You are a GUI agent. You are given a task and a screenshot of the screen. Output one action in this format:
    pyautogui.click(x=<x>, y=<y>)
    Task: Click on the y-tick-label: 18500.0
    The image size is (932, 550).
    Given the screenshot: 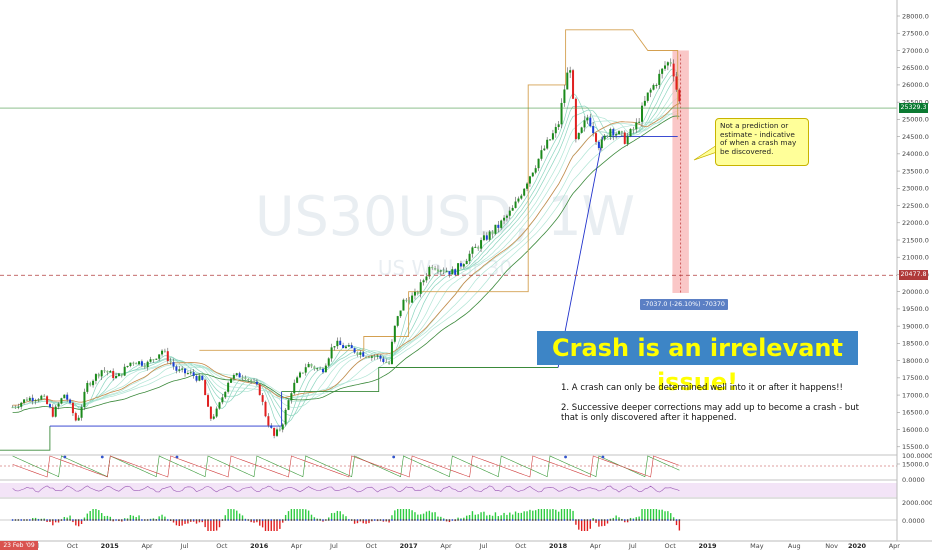 What is the action you would take?
    pyautogui.click(x=915, y=344)
    